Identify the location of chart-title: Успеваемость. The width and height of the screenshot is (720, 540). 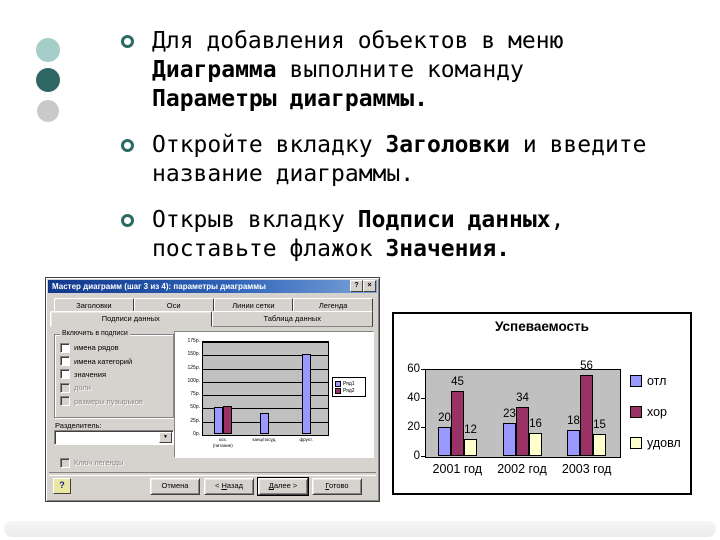
(542, 326).